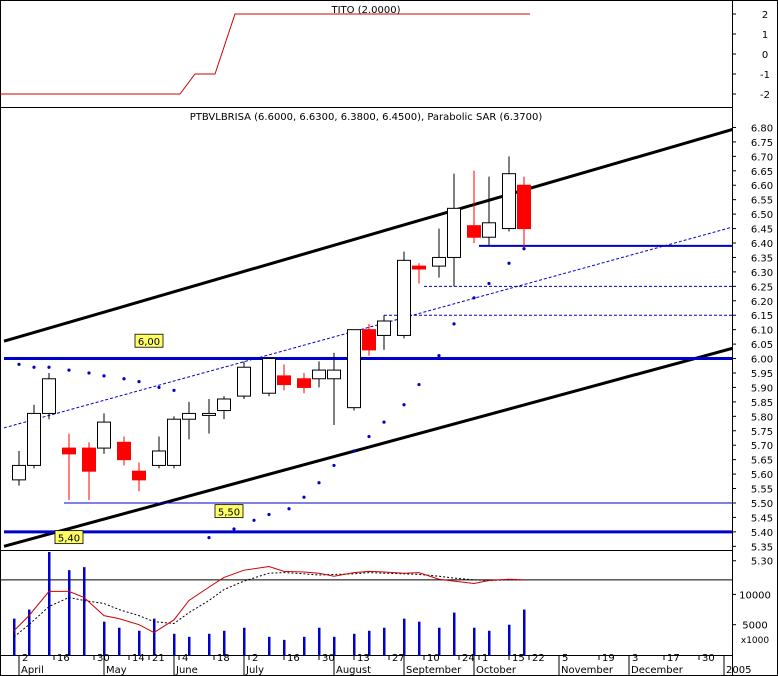  Describe the element at coordinates (762, 258) in the screenshot. I see `price-tick-label: 6.35` at that location.